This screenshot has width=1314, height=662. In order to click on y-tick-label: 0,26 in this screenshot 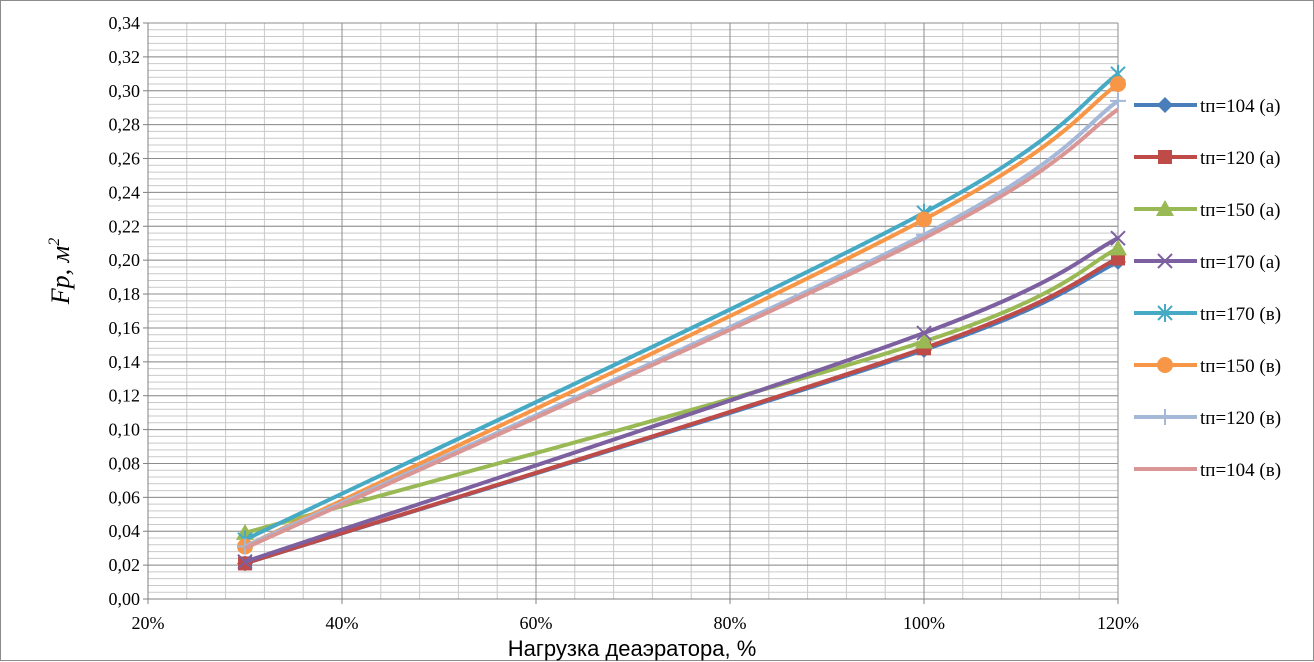, I will do `click(125, 159)`.